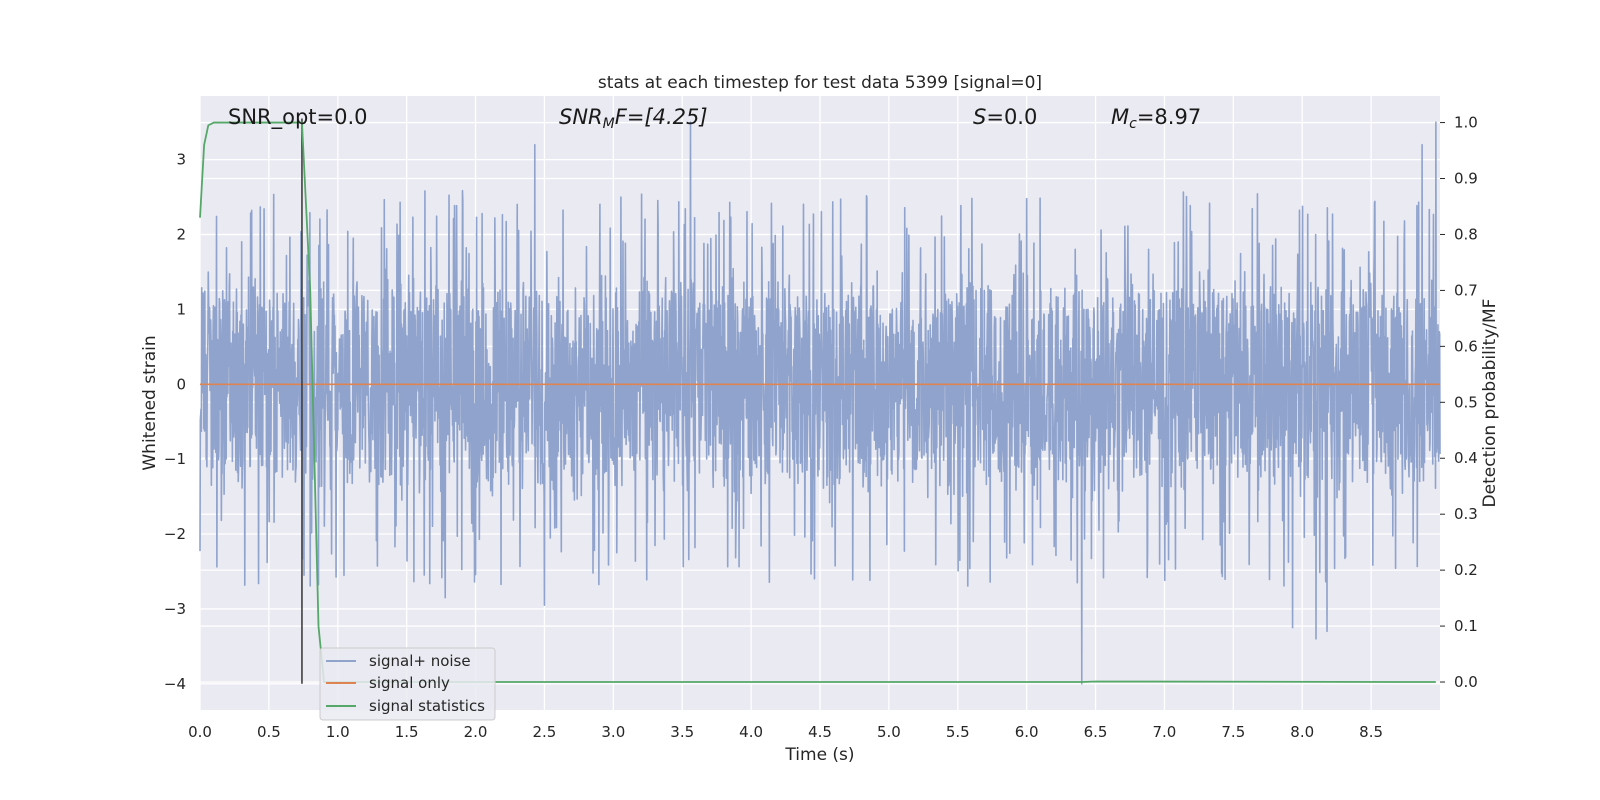 Image resolution: width=1600 pixels, height=800 pixels. Describe the element at coordinates (420, 661) in the screenshot. I see `legend-label-signal-noise: signal+ noise` at that location.